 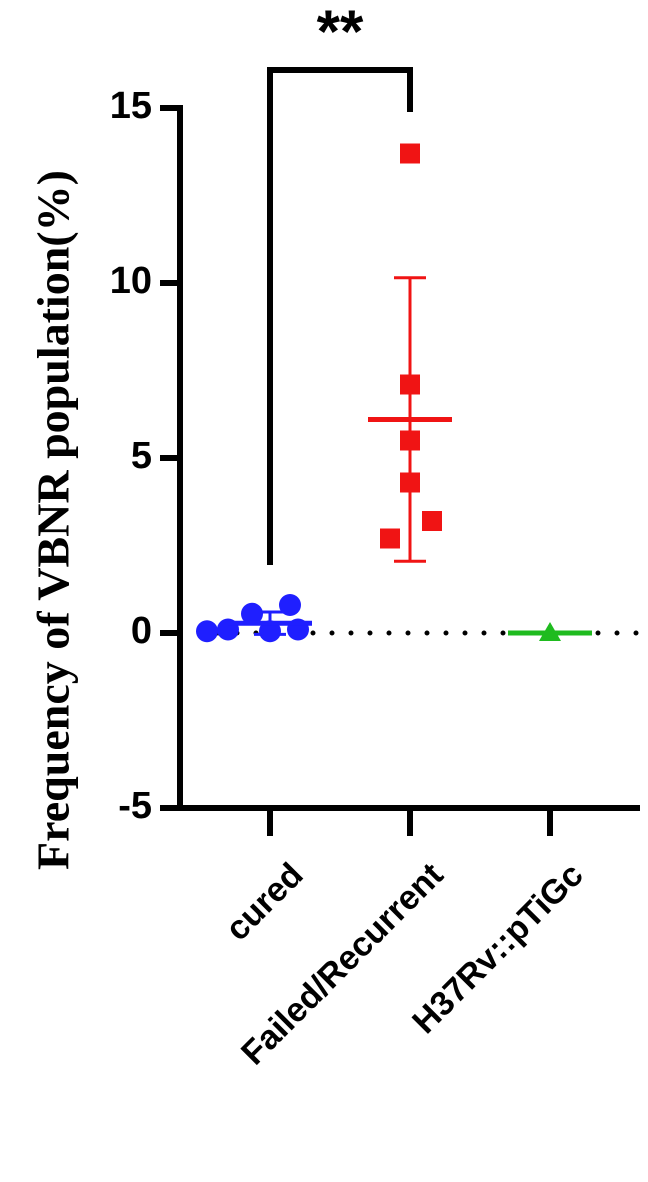 I want to click on y-tick-label: 5, so click(x=141, y=456).